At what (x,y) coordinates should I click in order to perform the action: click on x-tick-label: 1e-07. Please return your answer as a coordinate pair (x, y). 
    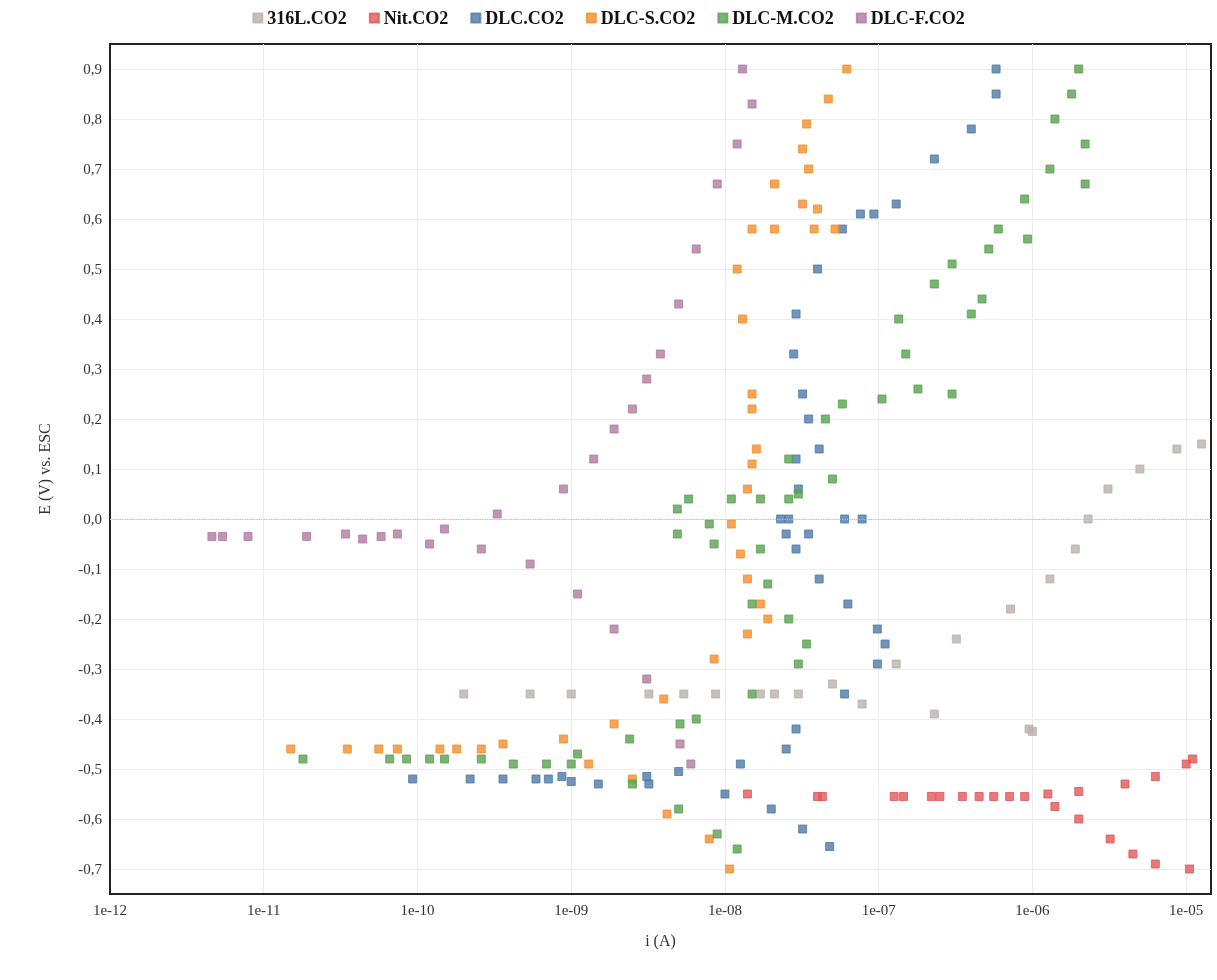
    Looking at the image, I should click on (879, 909).